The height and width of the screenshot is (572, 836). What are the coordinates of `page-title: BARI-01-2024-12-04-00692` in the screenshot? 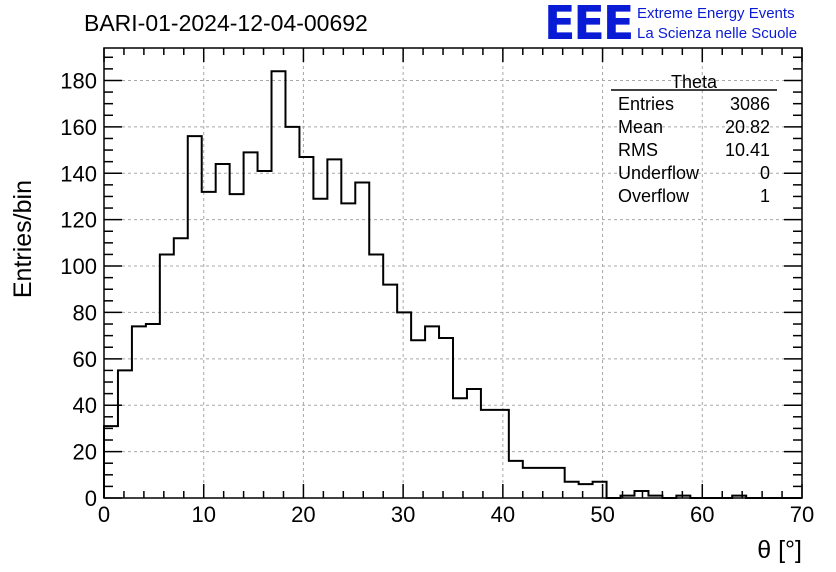 It's located at (226, 23).